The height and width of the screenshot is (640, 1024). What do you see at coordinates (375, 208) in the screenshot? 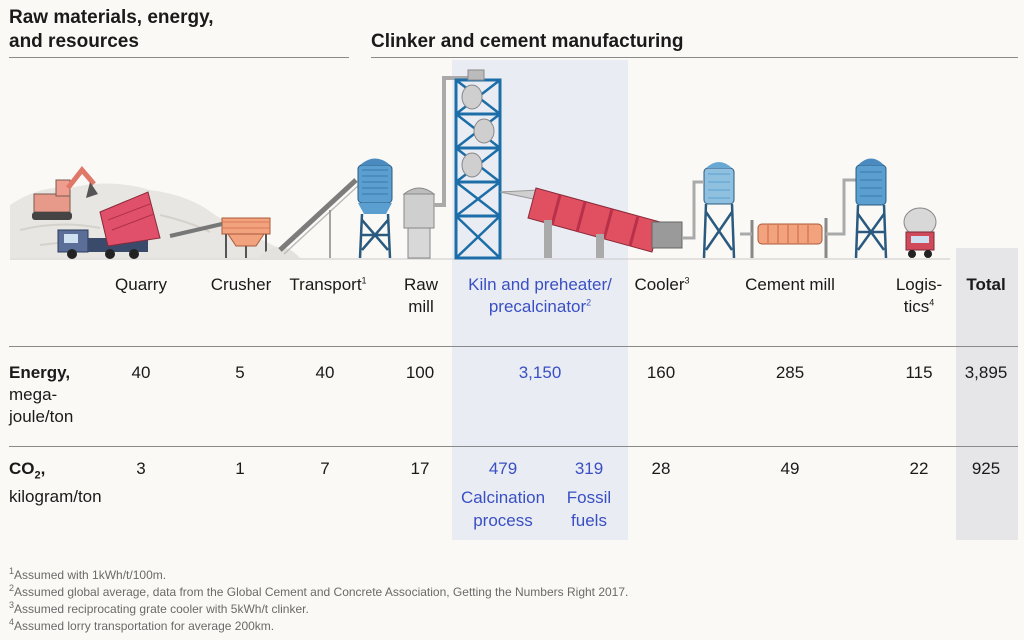
I see `silo-icon` at bounding box center [375, 208].